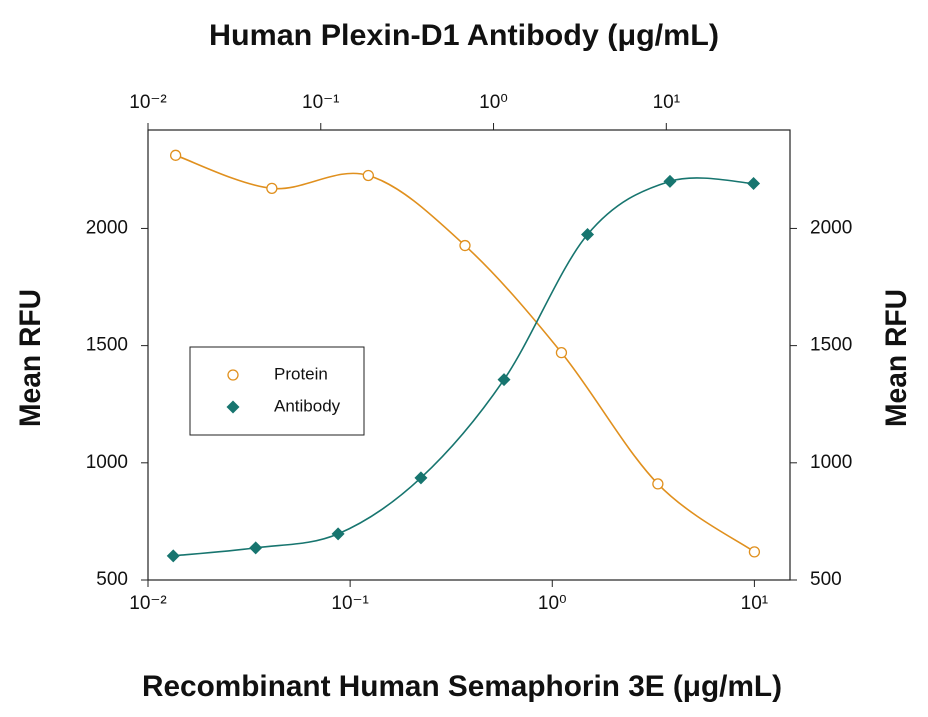  I want to click on x2-tick-label: 10⁰, so click(493, 102).